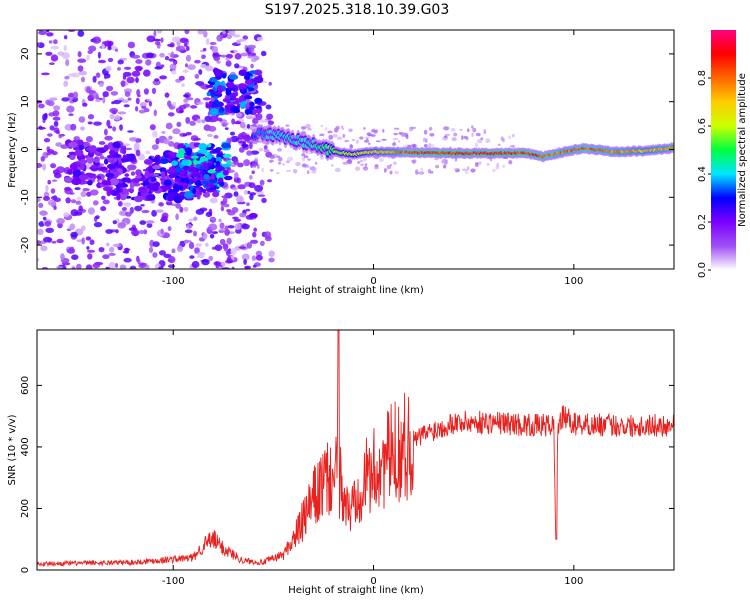 This screenshot has height=600, width=750. What do you see at coordinates (25, 54) in the screenshot?
I see `y-tick-label: 20` at bounding box center [25, 54].